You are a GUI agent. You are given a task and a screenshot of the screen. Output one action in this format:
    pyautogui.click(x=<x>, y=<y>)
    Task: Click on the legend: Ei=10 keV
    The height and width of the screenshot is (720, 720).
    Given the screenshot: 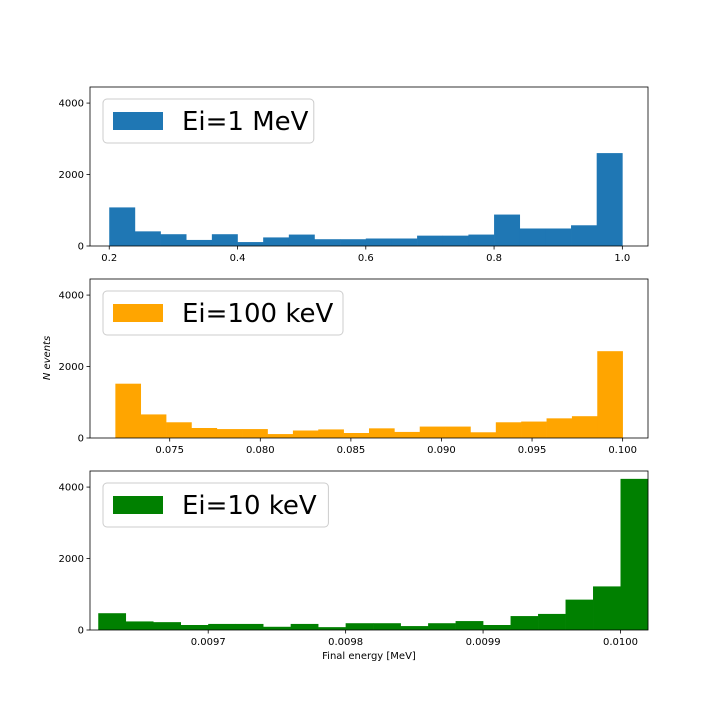 What is the action you would take?
    pyautogui.click(x=215, y=505)
    